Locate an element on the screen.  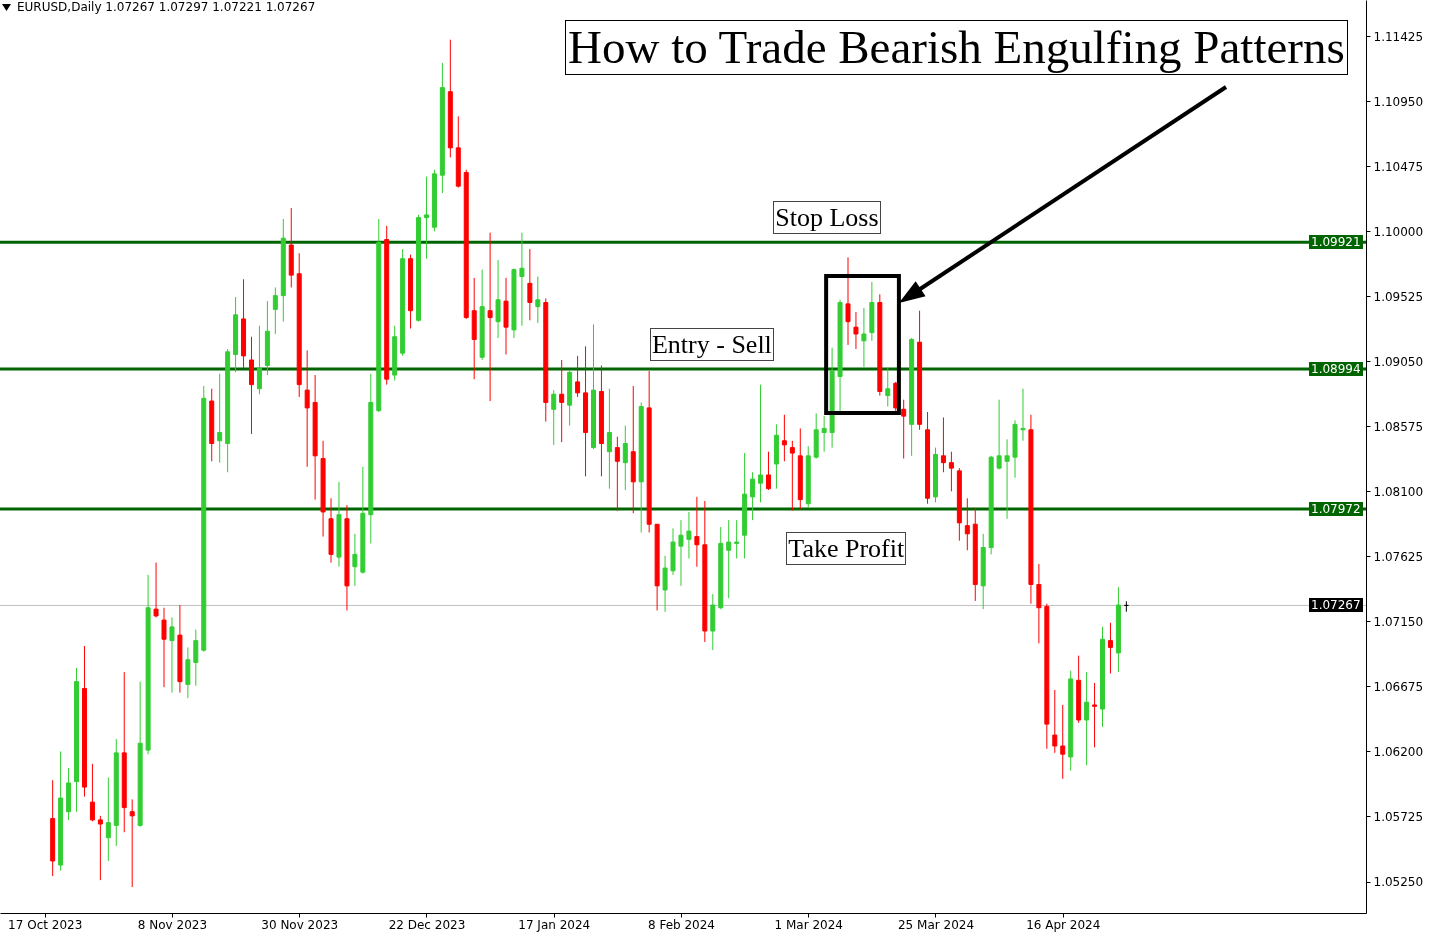
chart-subtitle: EURUSD,Daily 1.07267 1.07297 1.07221 1.07267 is located at coordinates (166, 7).